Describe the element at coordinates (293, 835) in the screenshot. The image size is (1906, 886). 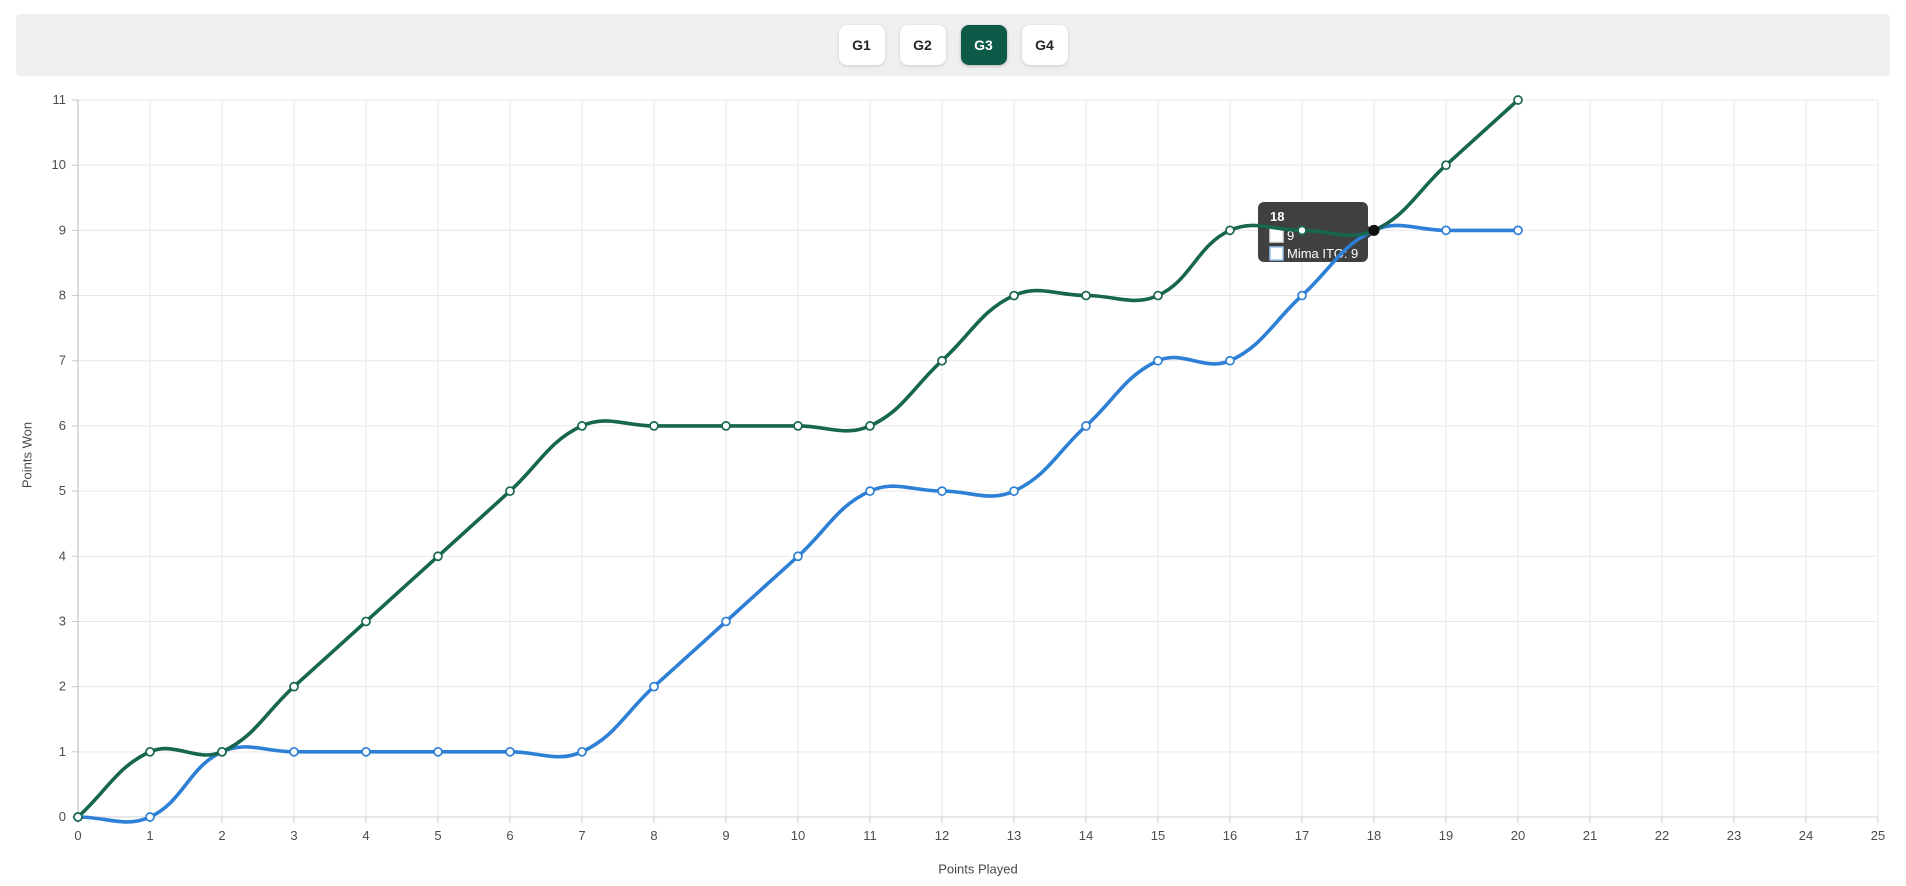
I see `x-tick-label: 3` at that location.